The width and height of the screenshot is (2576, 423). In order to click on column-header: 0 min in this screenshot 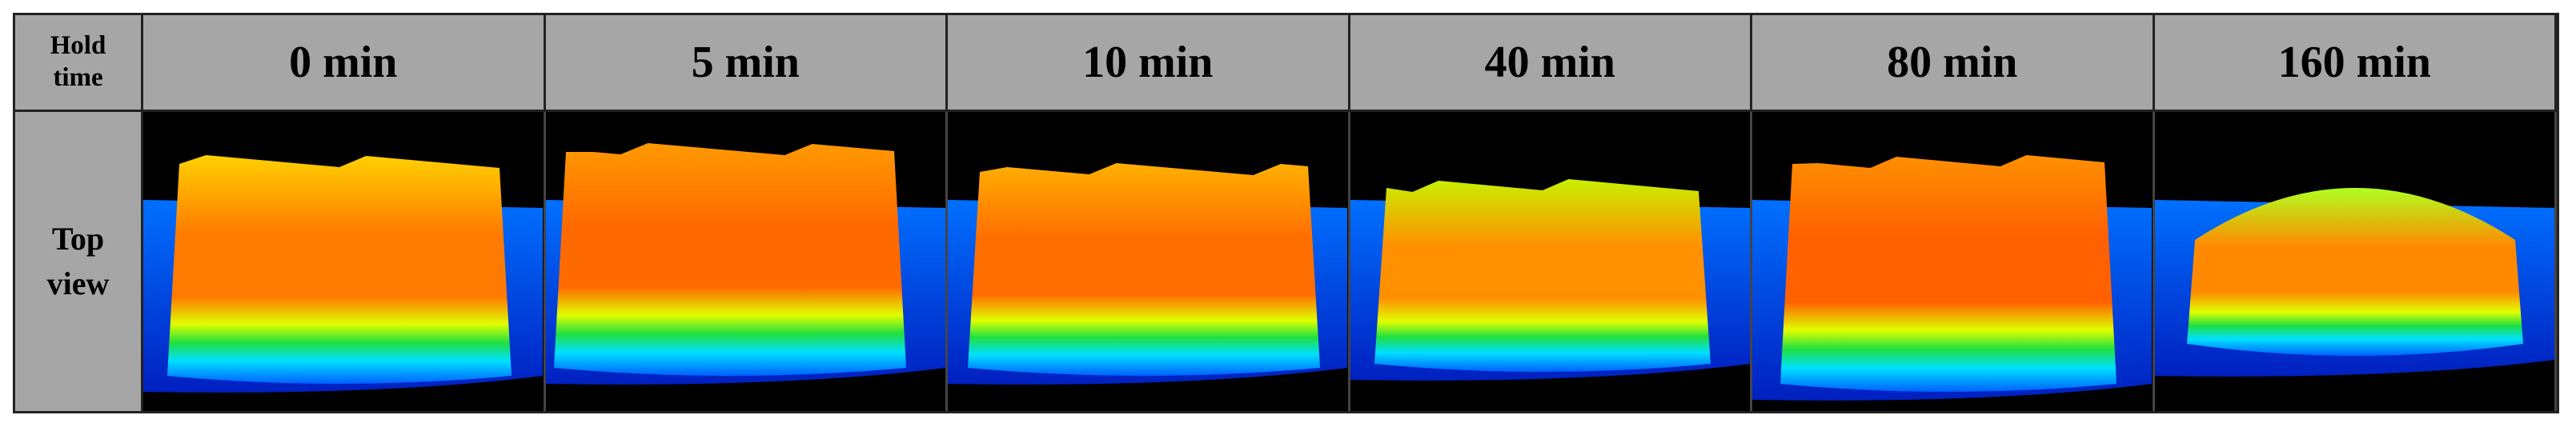, I will do `click(344, 63)`.